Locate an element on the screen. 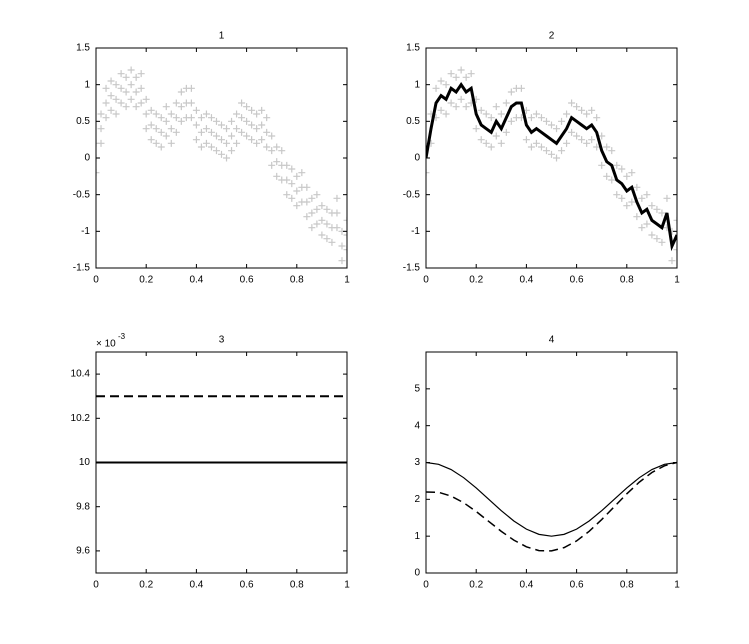 This screenshot has width=749, height=644. x-tick-label: 1 is located at coordinates (347, 280).